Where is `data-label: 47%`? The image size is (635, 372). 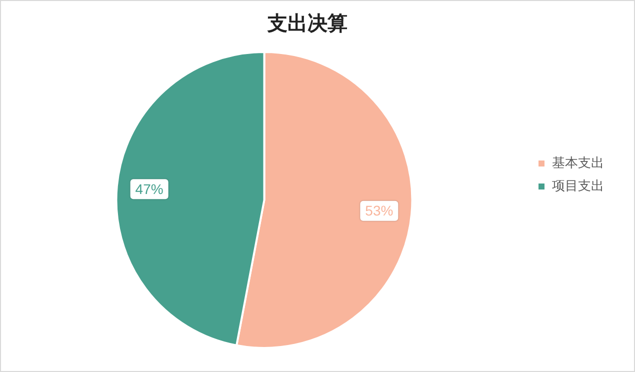
data-label: 47% is located at coordinates (149, 188).